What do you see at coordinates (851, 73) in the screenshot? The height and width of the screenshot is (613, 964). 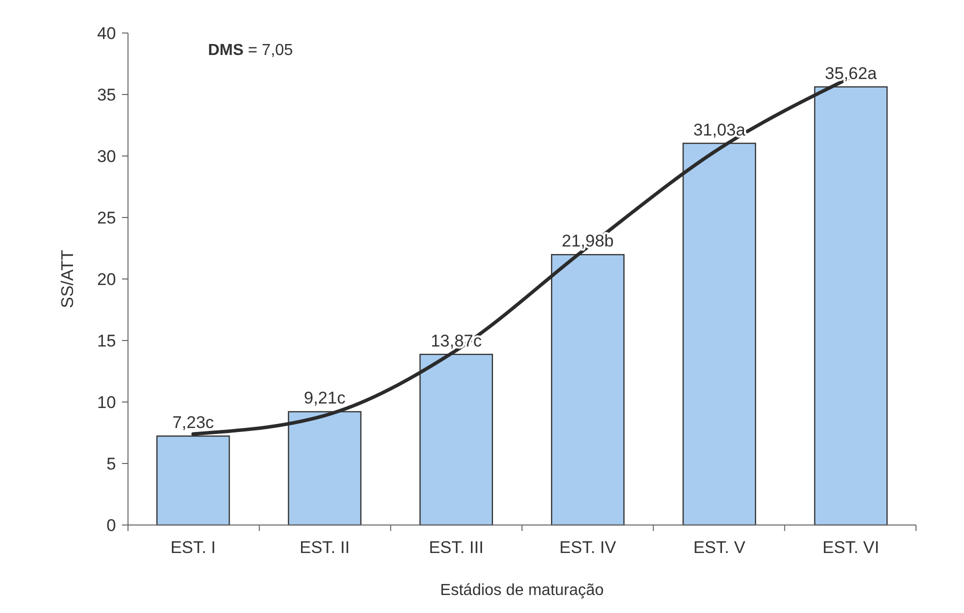 I see `data-label: 35,62a` at bounding box center [851, 73].